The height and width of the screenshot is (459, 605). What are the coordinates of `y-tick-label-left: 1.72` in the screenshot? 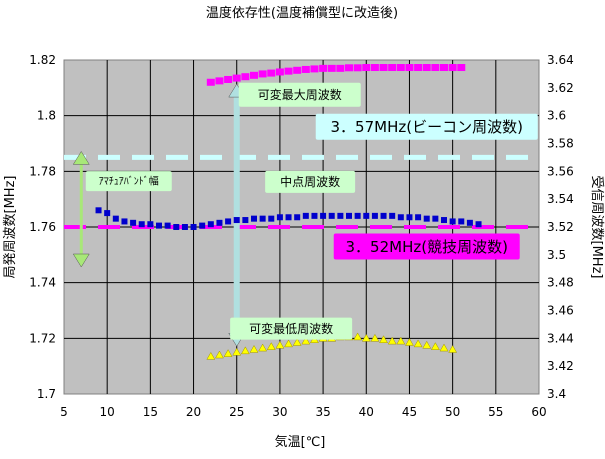 It's located at (42, 338).